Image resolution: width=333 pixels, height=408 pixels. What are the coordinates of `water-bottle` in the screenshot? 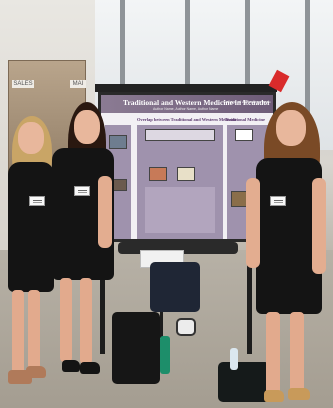 It's located at (234, 359).